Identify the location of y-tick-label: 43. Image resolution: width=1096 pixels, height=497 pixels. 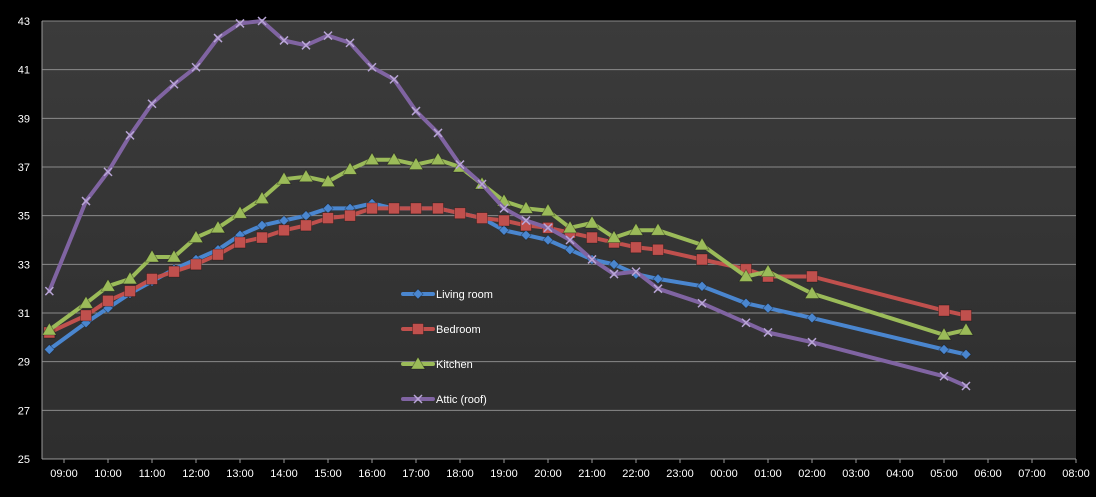
(24, 22).